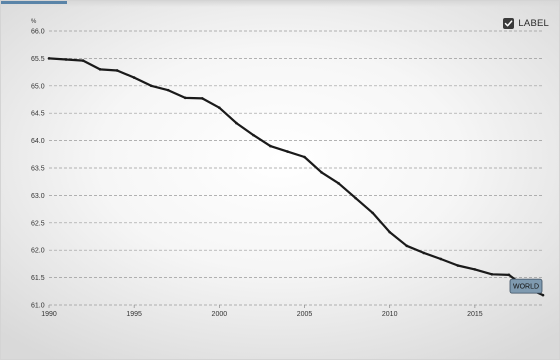  I want to click on end-label-box, so click(526, 286).